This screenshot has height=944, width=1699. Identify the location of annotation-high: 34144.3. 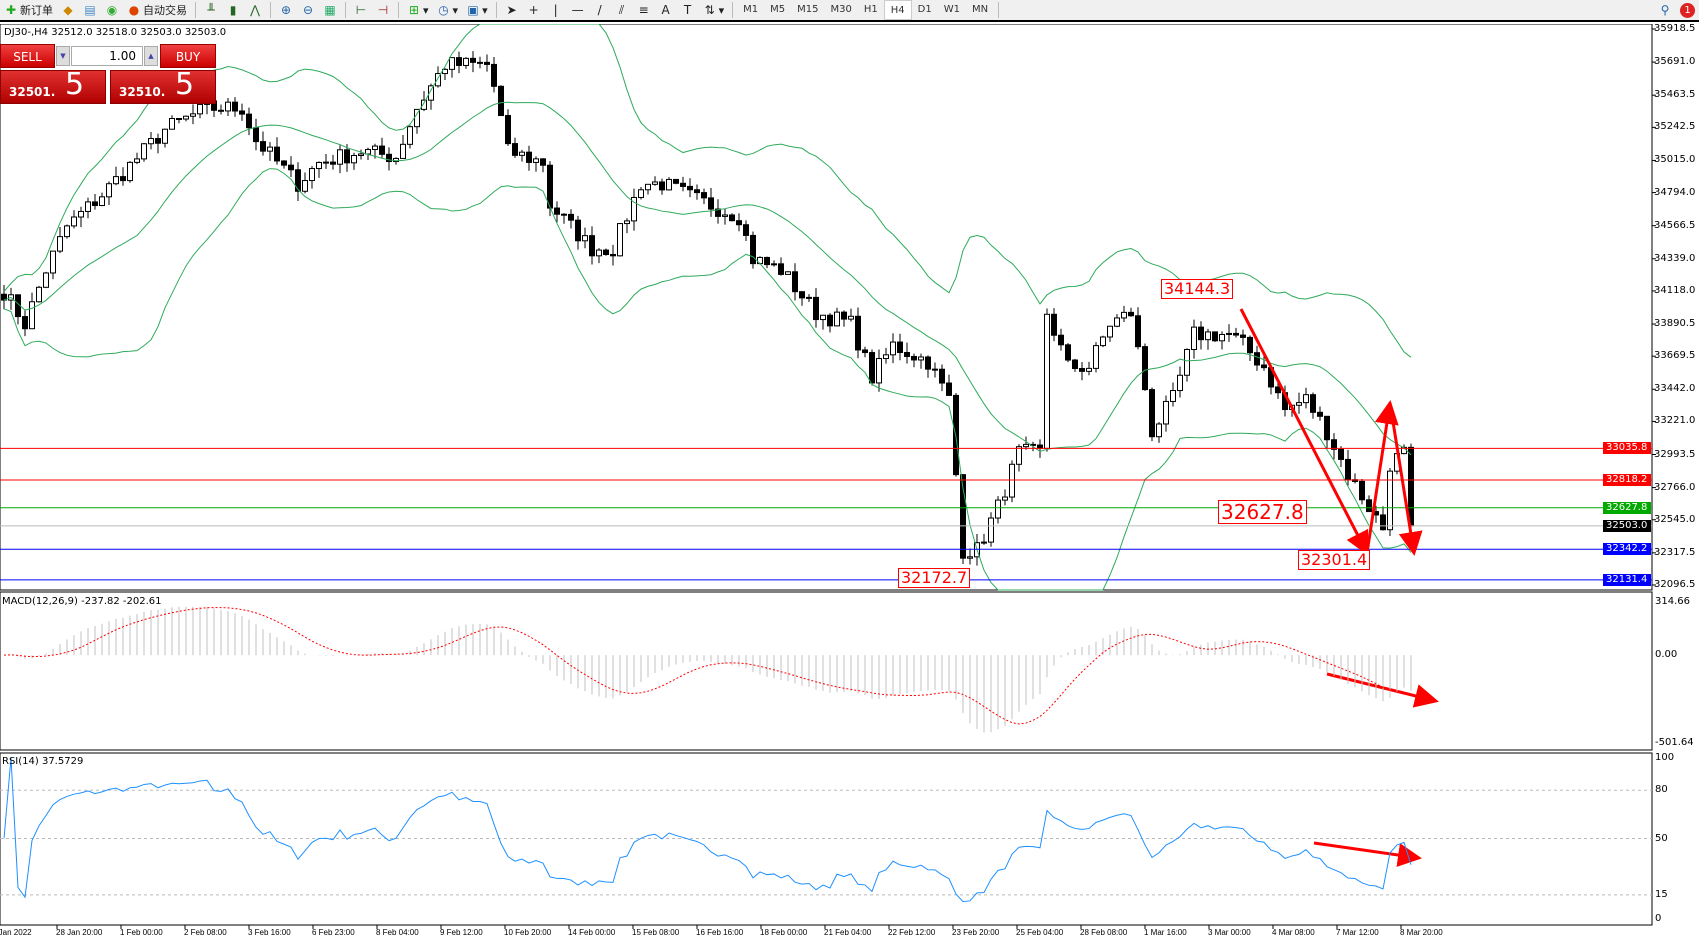
(1197, 289).